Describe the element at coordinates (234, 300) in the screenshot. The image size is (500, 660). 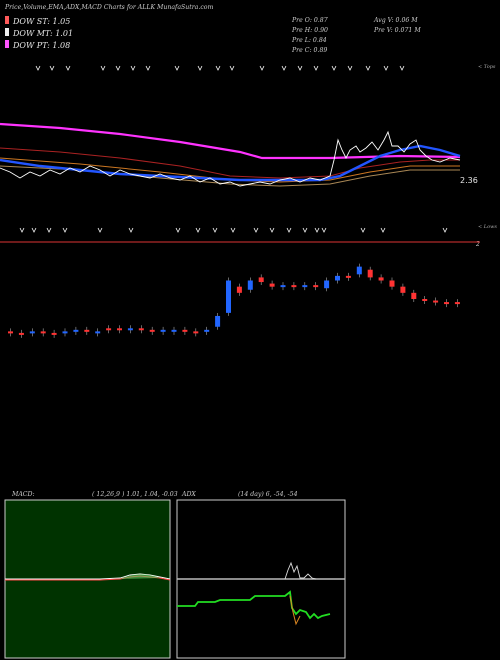
I see `candlestick-series` at that location.